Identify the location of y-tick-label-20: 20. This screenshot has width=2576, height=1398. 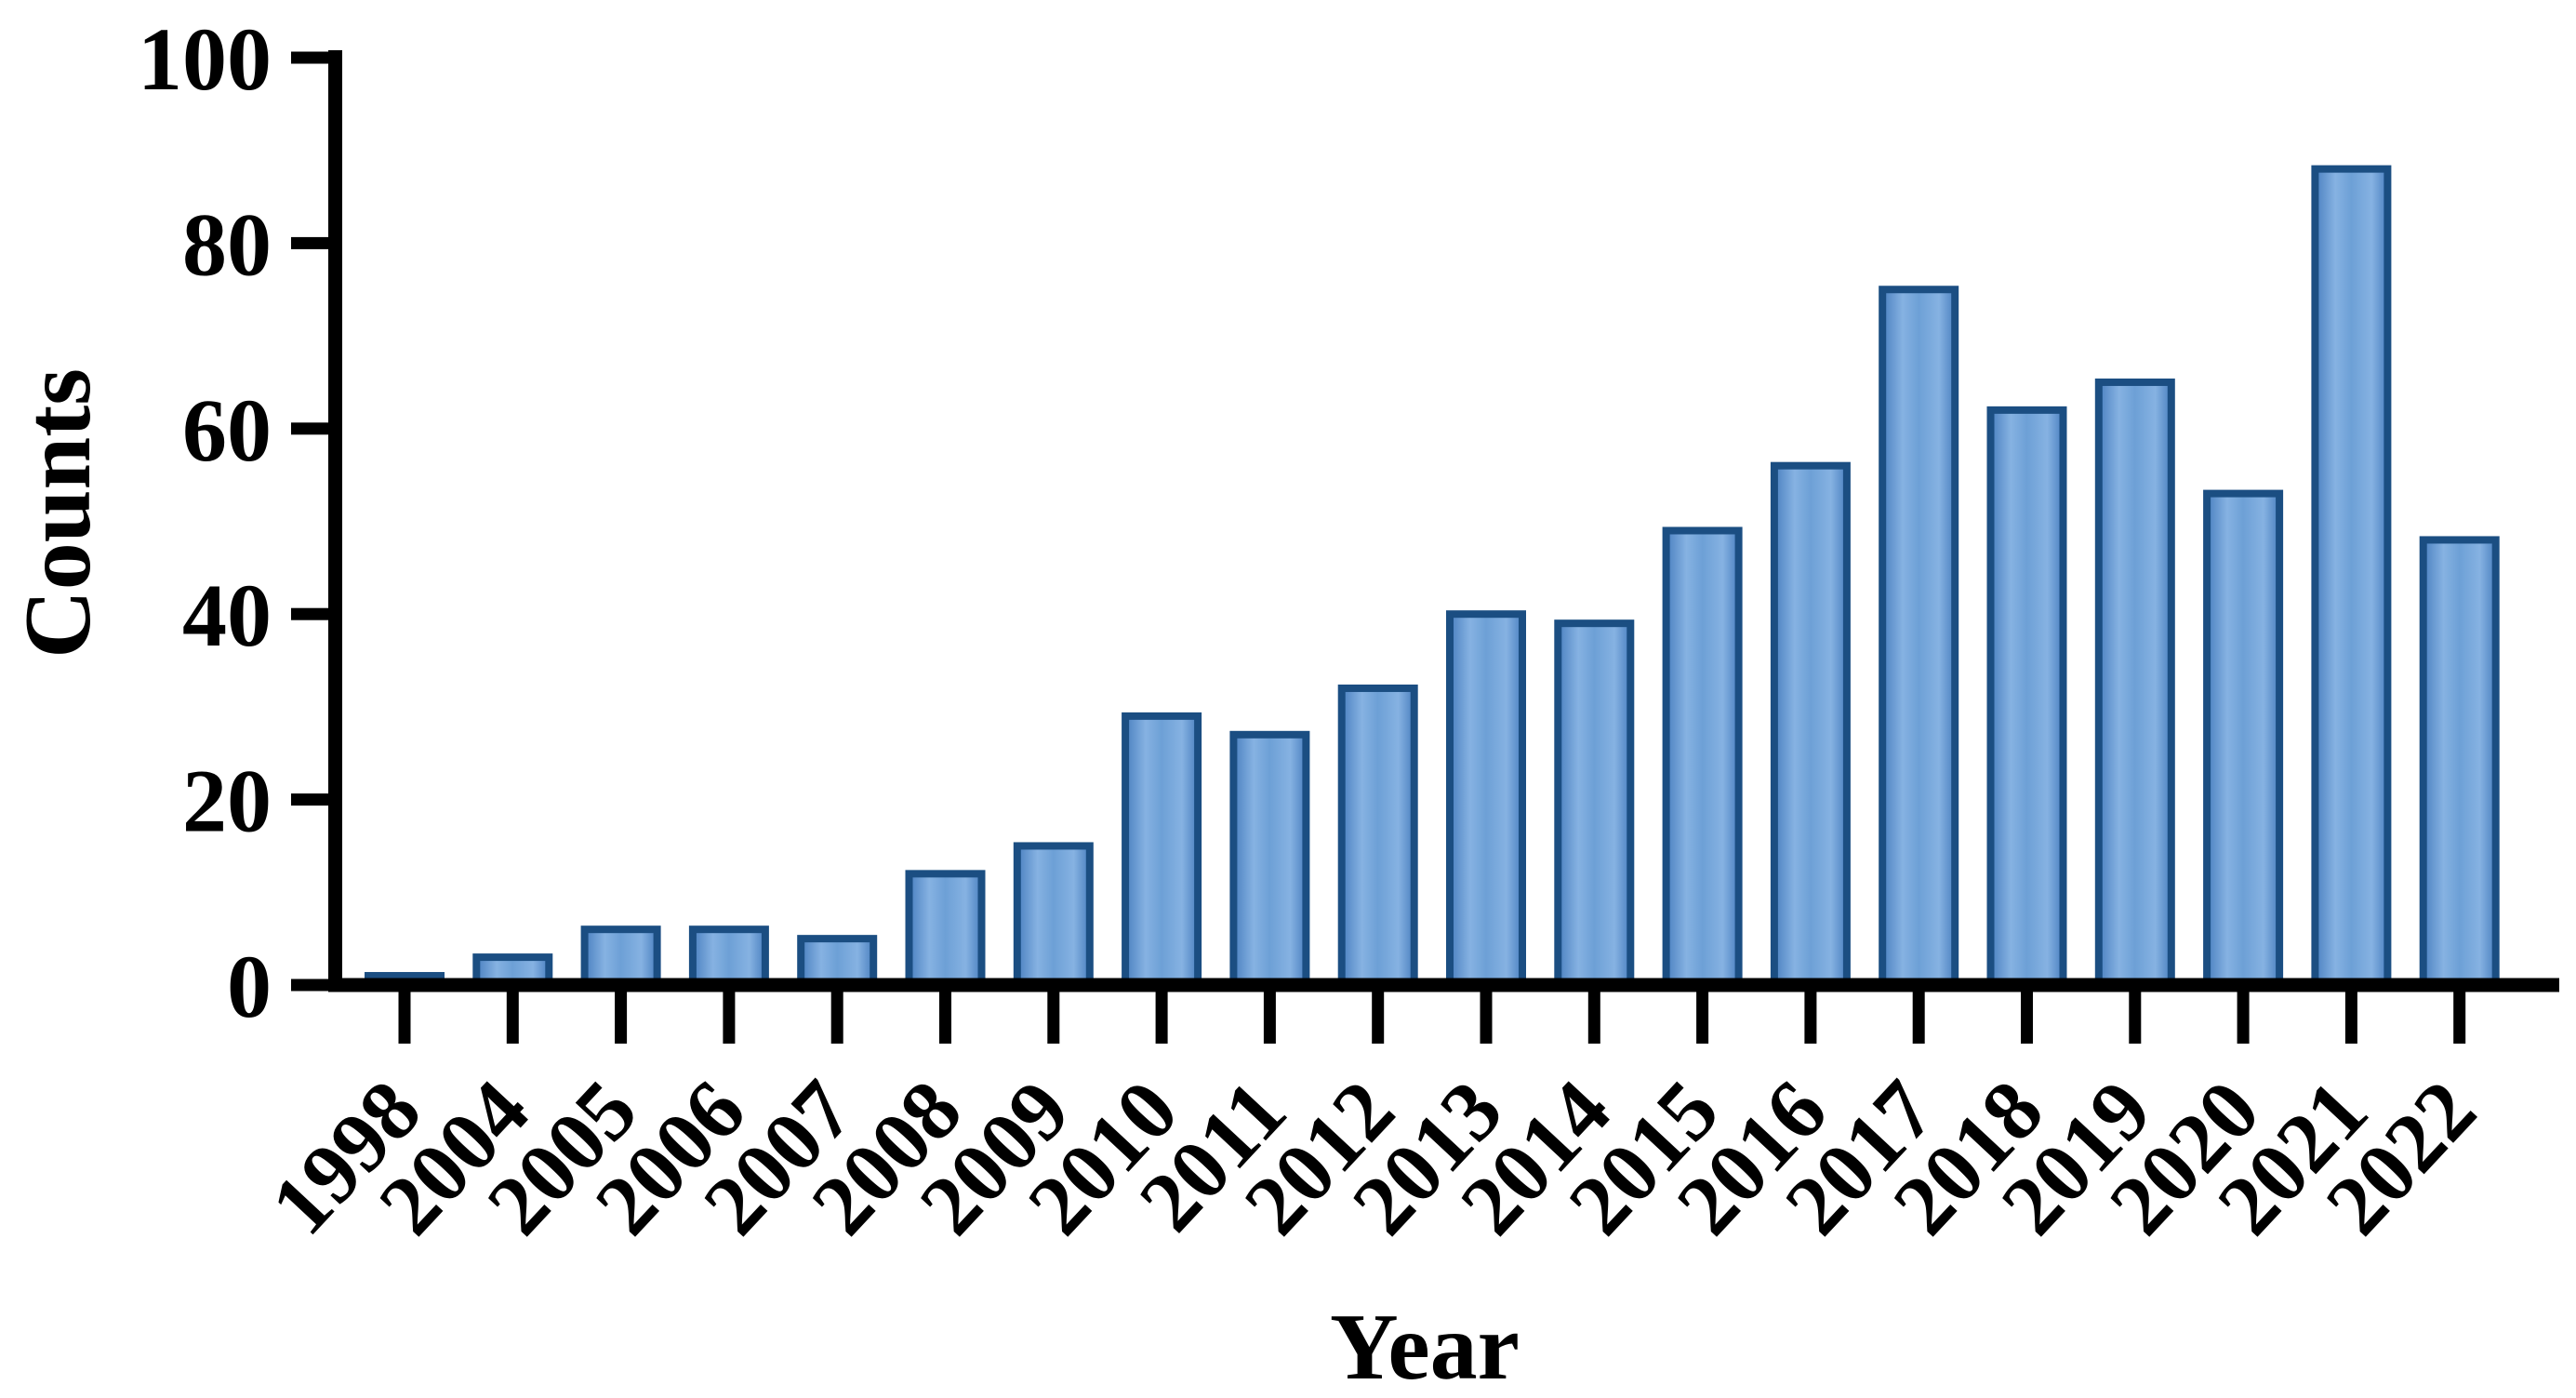
(227, 802).